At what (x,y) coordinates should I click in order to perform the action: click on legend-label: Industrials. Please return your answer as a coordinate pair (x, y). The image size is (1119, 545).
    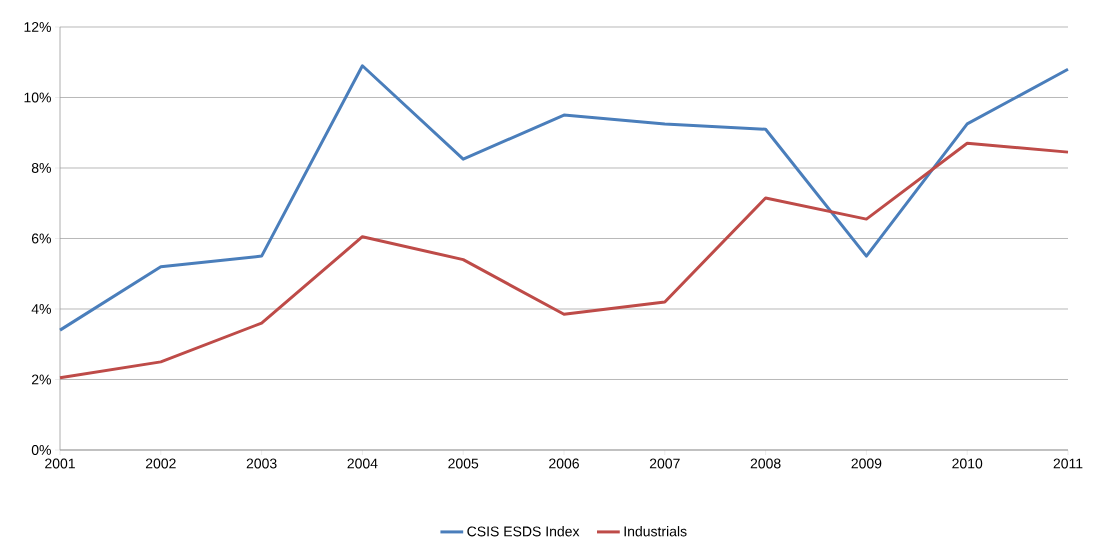
    Looking at the image, I should click on (655, 531).